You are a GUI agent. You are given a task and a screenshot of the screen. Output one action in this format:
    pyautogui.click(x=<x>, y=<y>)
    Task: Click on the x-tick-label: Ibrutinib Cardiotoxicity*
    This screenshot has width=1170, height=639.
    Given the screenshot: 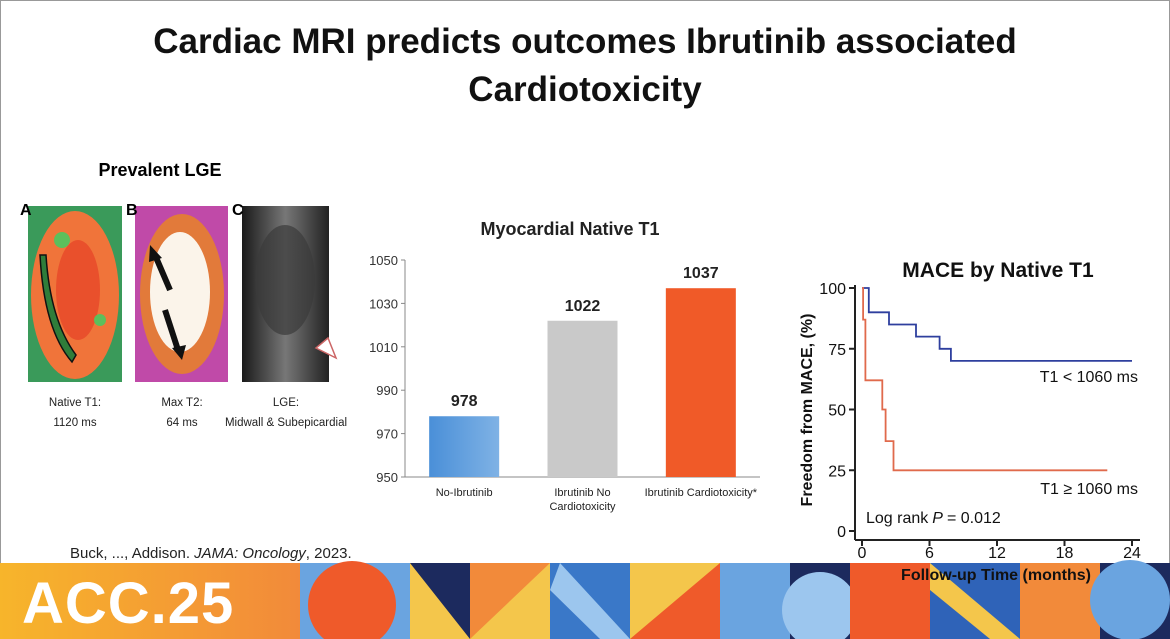 What is the action you would take?
    pyautogui.click(x=701, y=493)
    